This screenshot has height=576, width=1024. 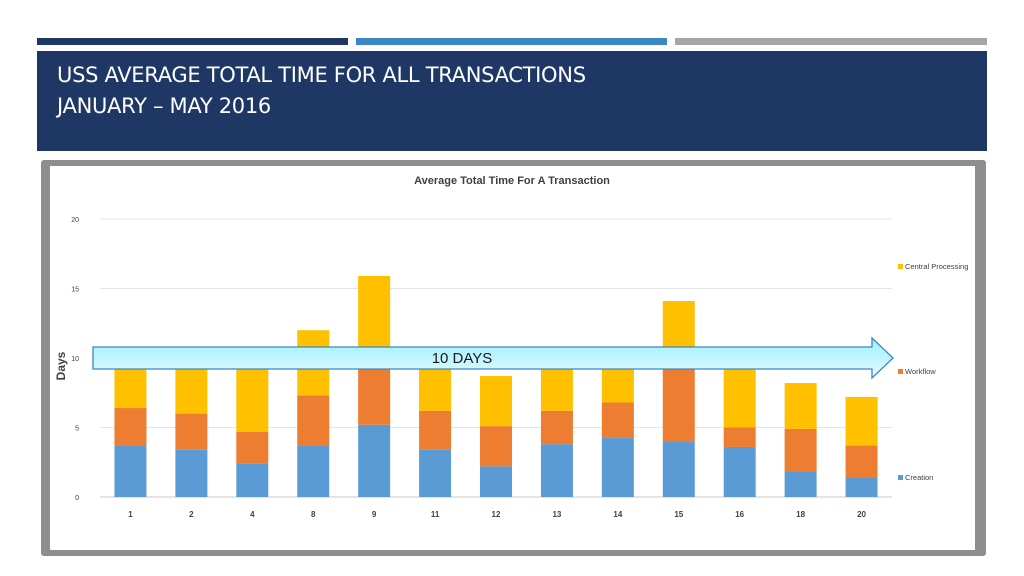 What do you see at coordinates (130, 514) in the screenshot?
I see `x-tick-label: 1` at bounding box center [130, 514].